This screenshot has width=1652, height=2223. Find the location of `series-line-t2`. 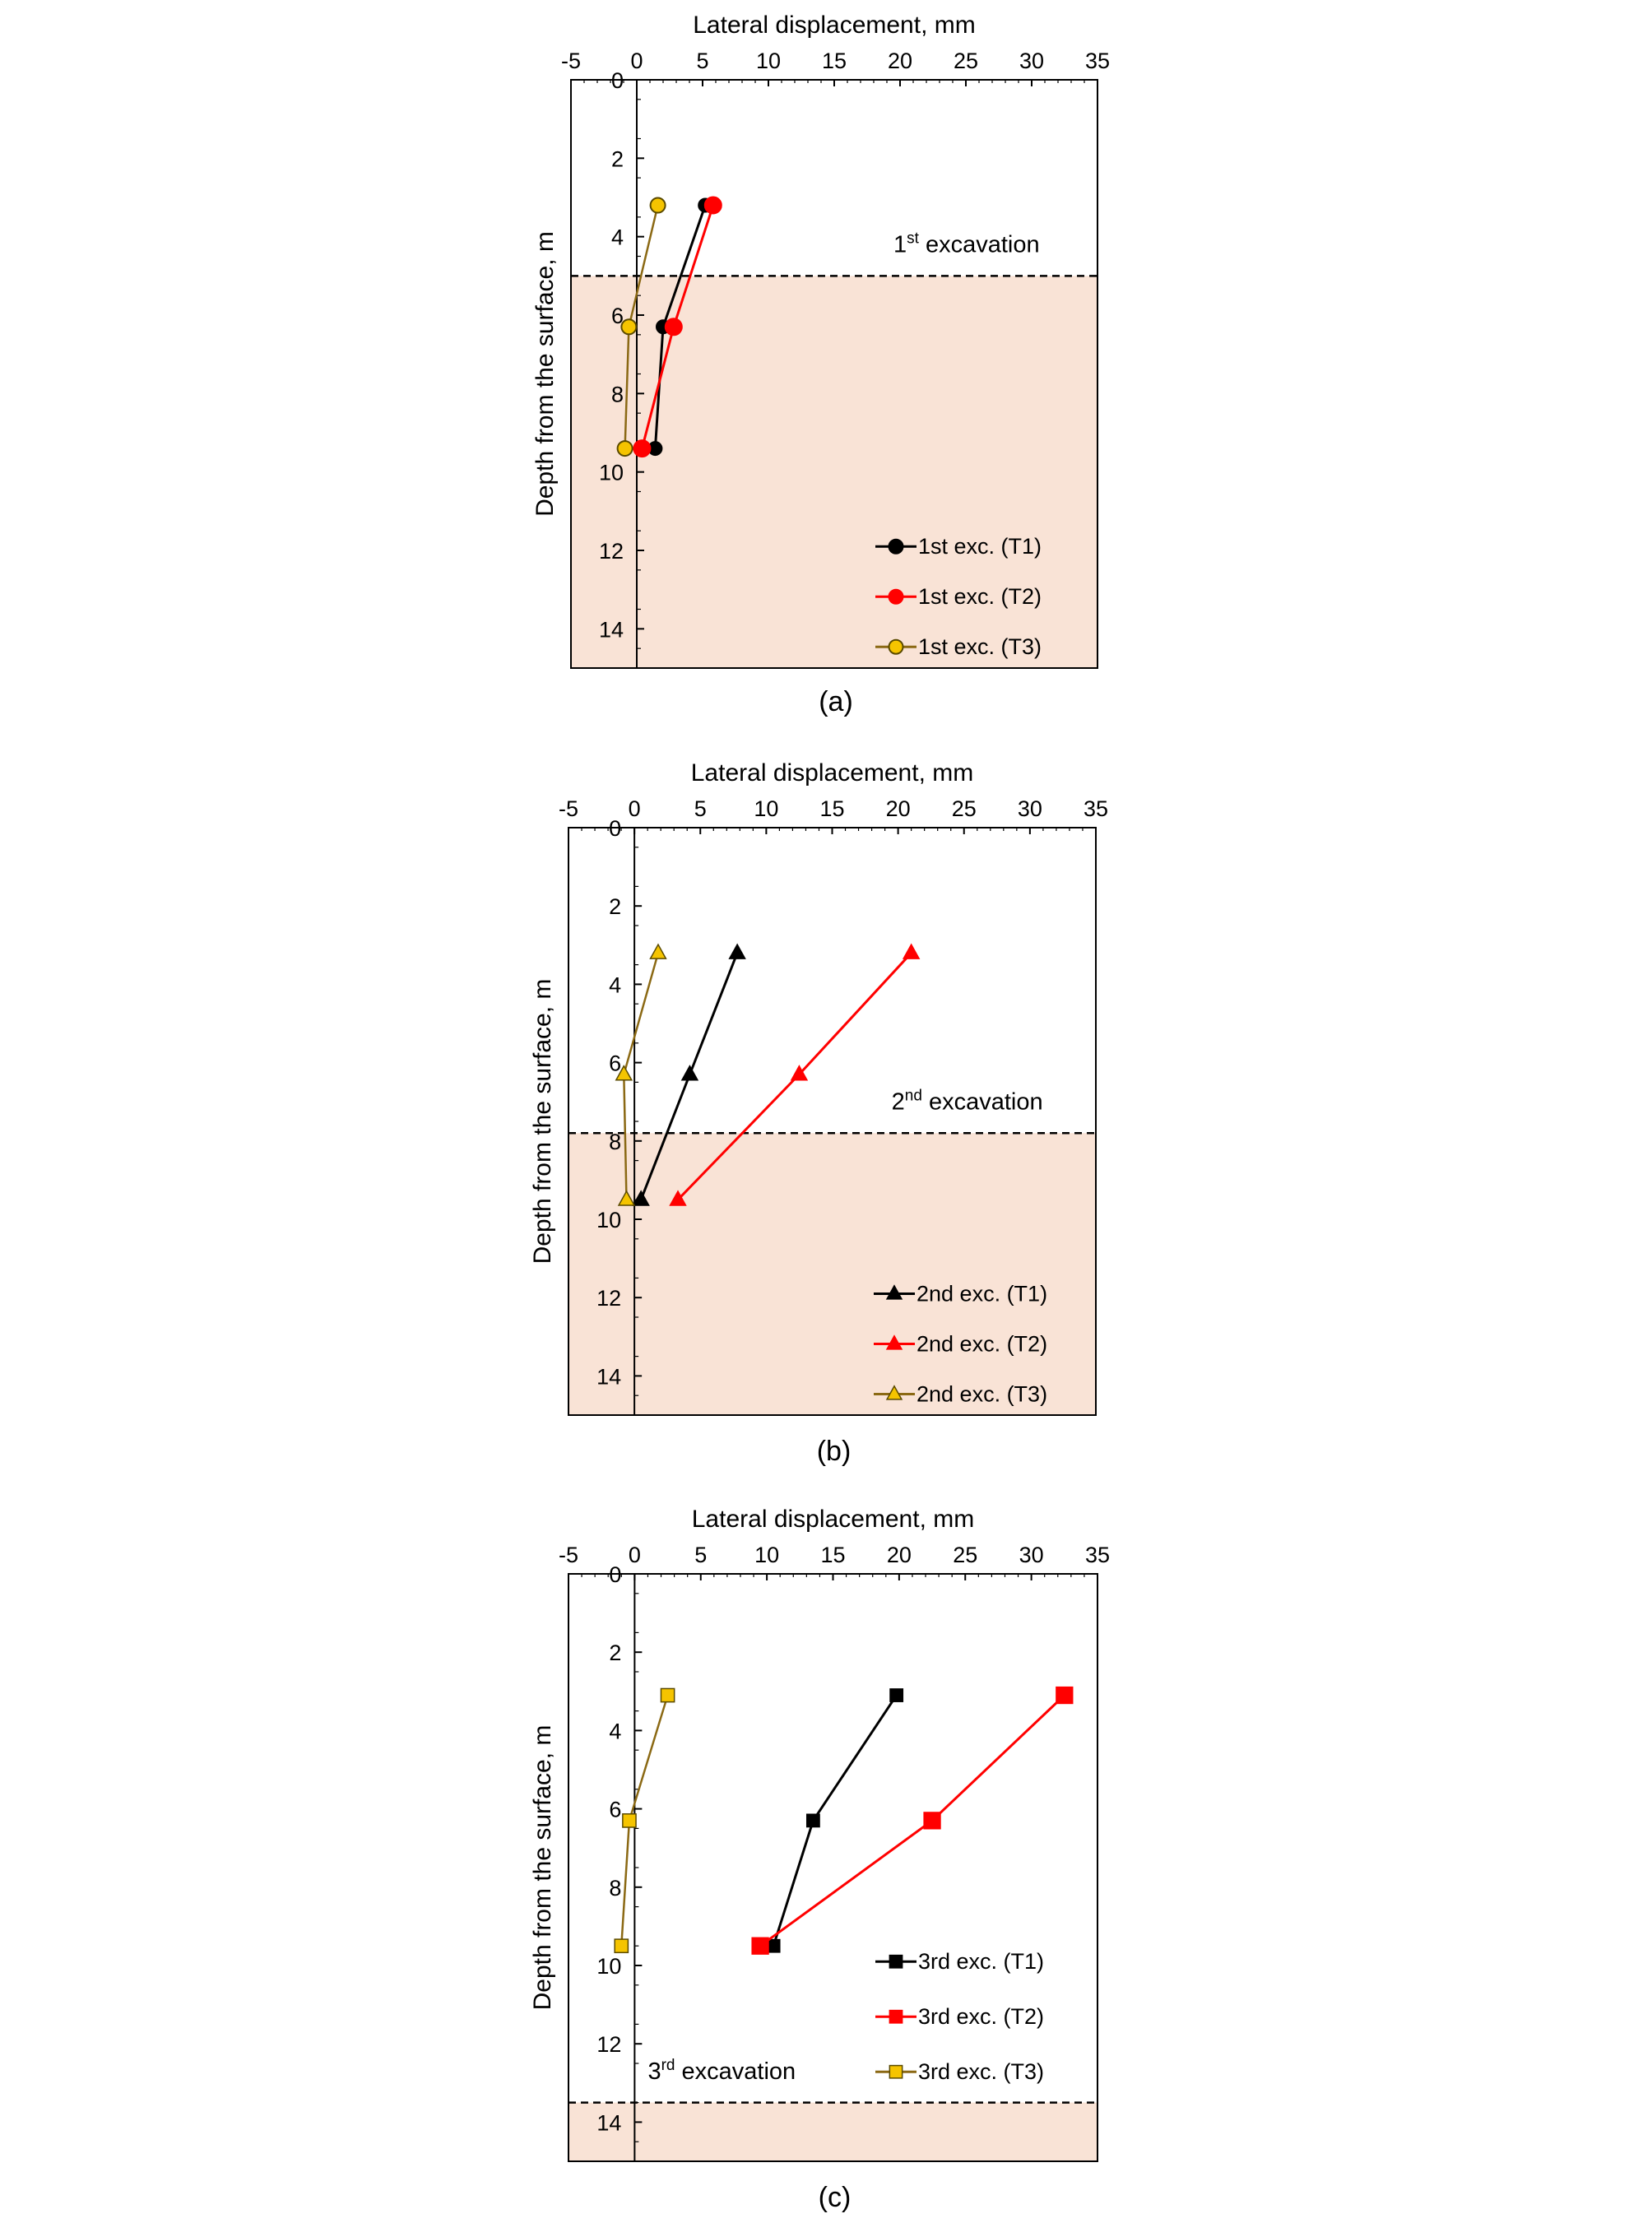

series-line-t2 is located at coordinates (912, 1820).